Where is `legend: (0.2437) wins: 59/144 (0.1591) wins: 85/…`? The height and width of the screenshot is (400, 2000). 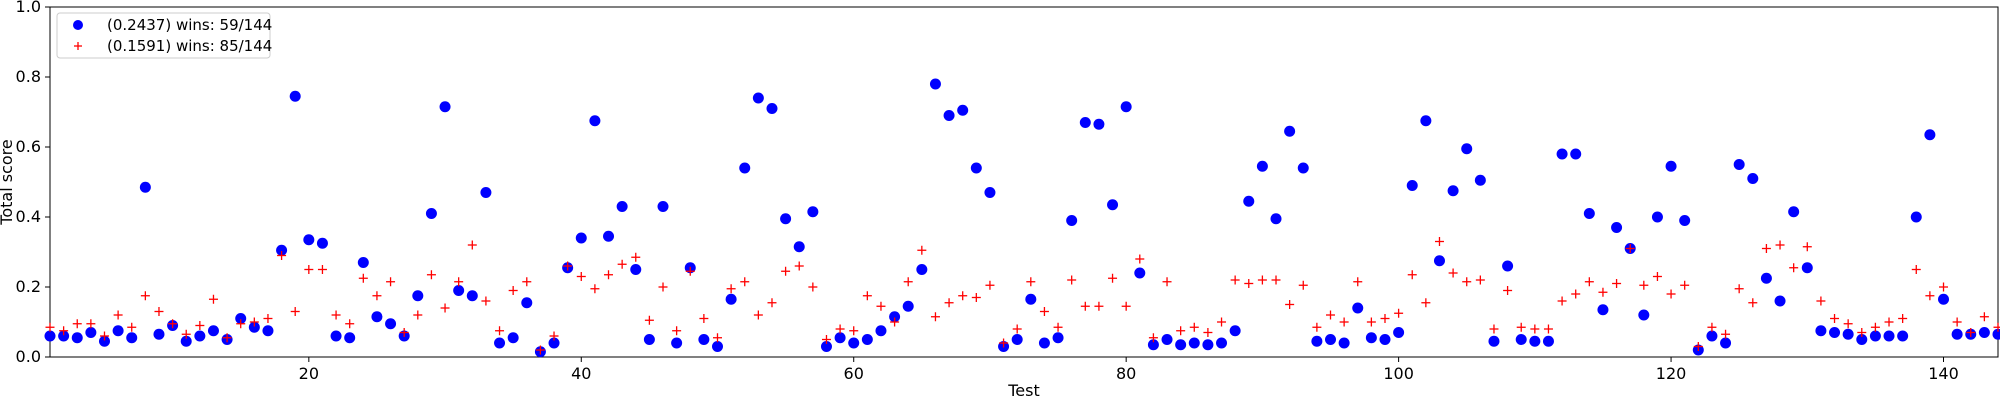
legend: (0.2437) wins: 59/144 (0.1591) wins: 85/… is located at coordinates (164, 35).